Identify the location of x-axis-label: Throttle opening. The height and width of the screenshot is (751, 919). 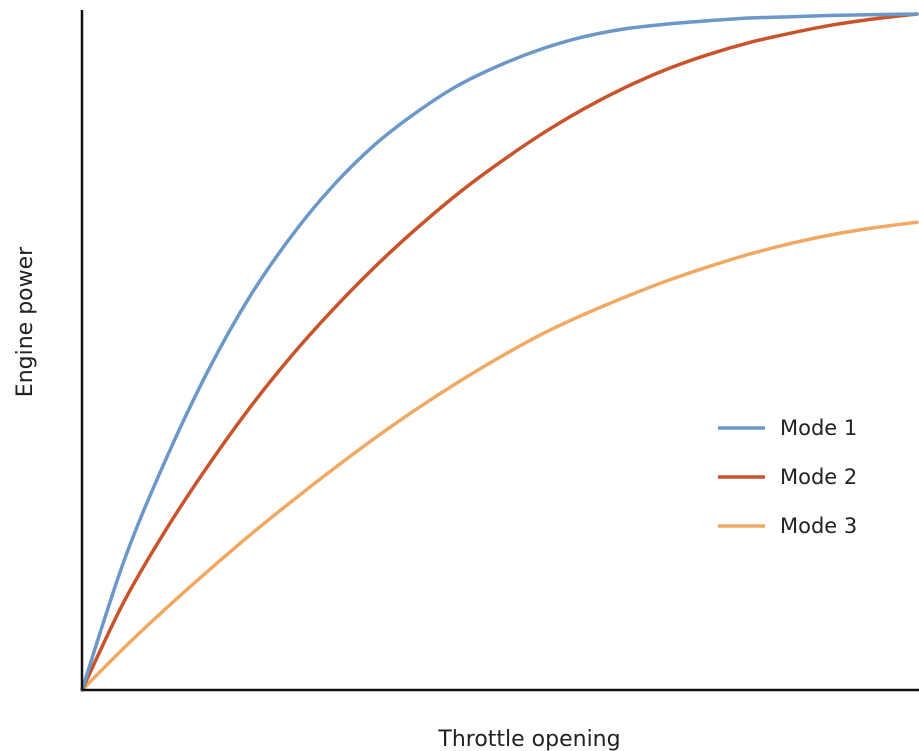
(528, 739).